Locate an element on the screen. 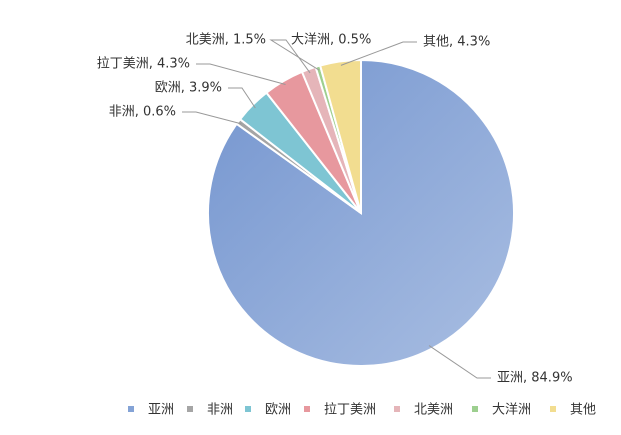 The image size is (621, 435). legend-label: 亚洲 is located at coordinates (161, 410).